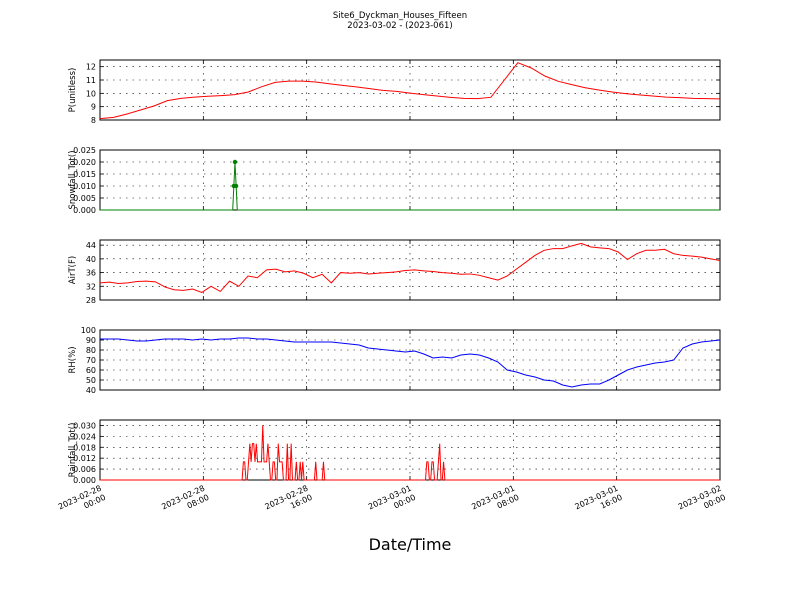 The width and height of the screenshot is (800, 600). I want to click on y-tick-label: 0.025, so click(84, 150).